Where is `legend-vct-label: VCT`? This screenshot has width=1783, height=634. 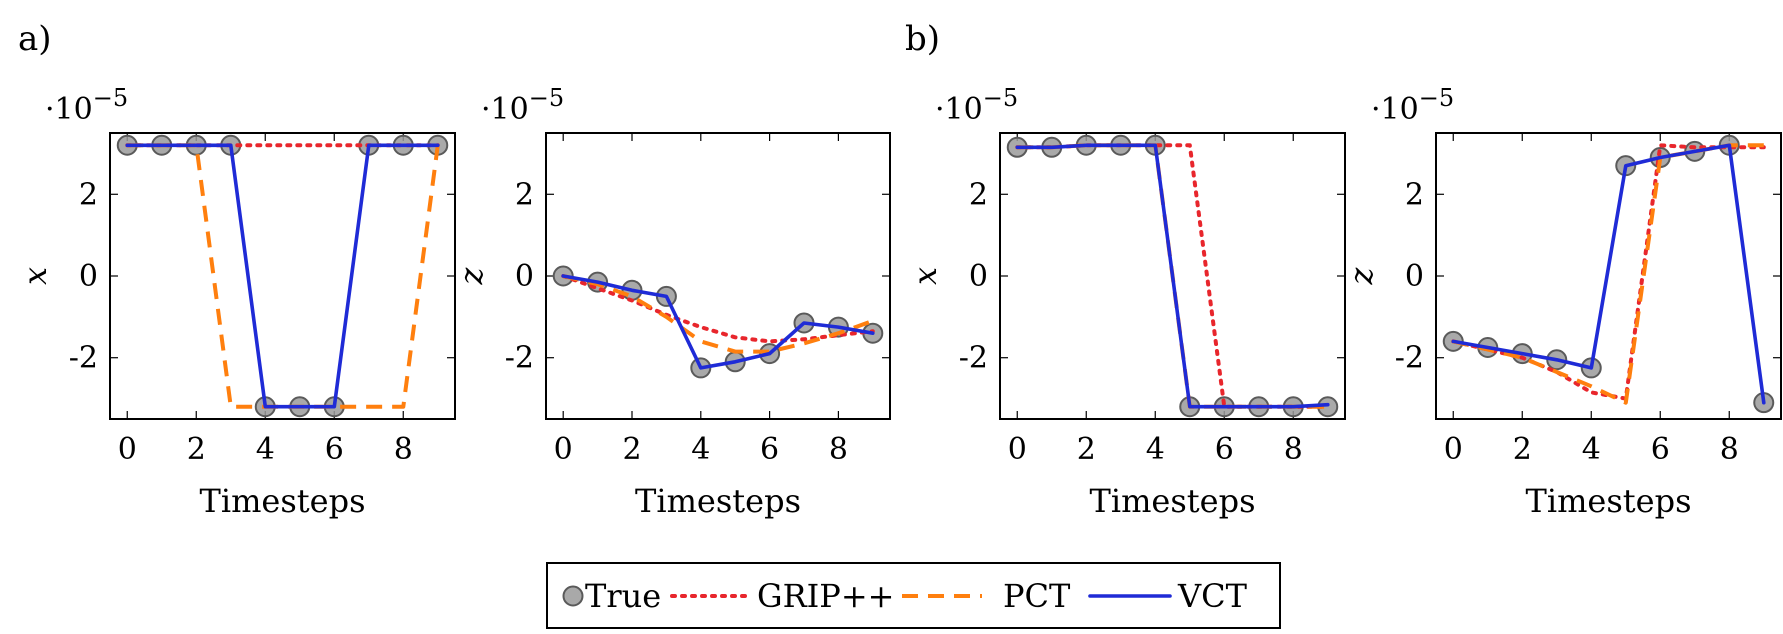 legend-vct-label: VCT is located at coordinates (1212, 596).